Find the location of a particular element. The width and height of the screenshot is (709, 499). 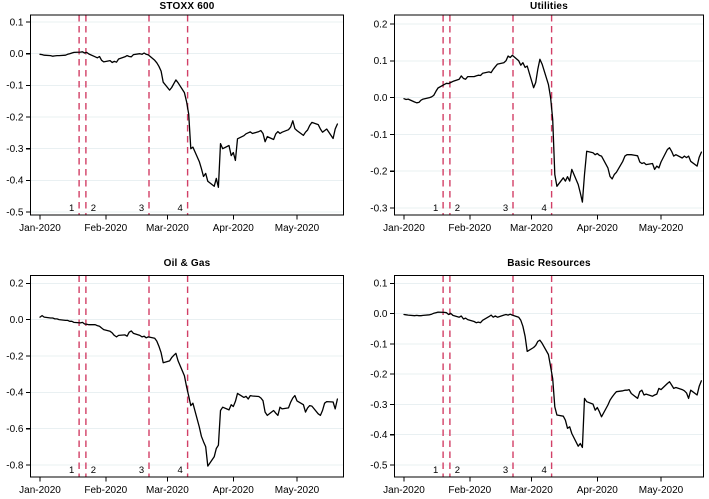

panel-title-oil-gas: Oil & Gas is located at coordinates (187, 263).